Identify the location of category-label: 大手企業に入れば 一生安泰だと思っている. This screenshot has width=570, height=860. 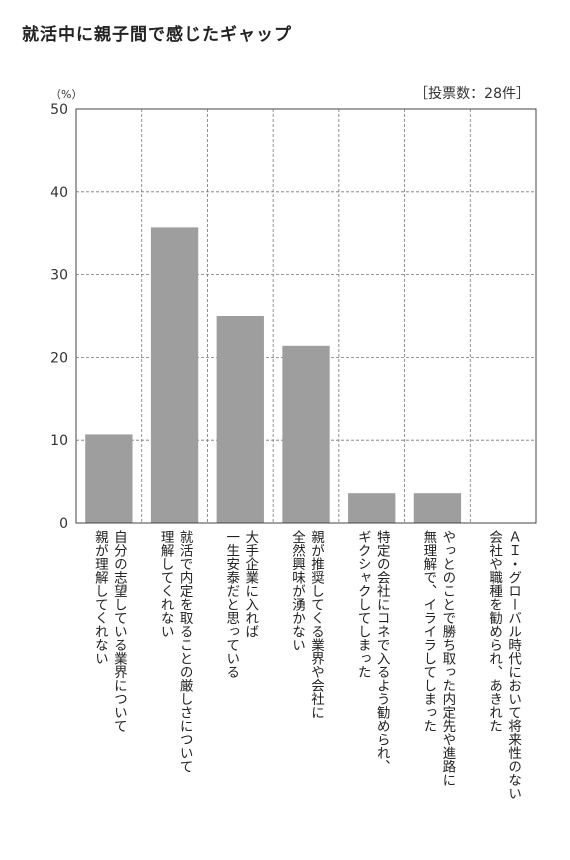
(241, 604).